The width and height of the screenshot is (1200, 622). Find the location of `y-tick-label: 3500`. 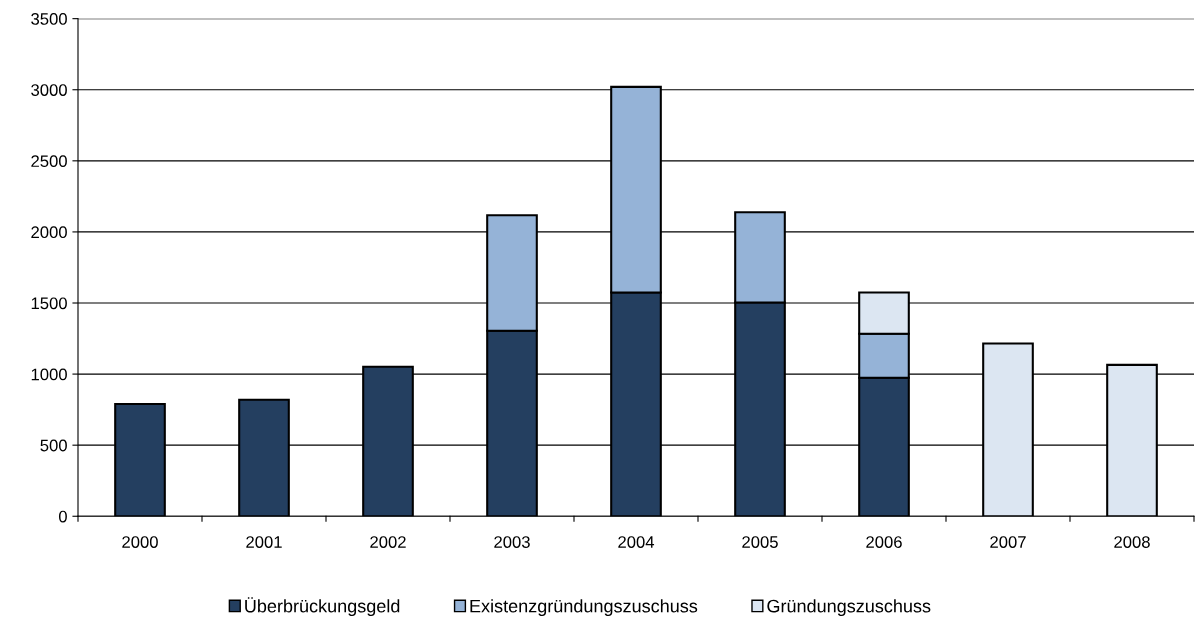

y-tick-label: 3500 is located at coordinates (49, 19).